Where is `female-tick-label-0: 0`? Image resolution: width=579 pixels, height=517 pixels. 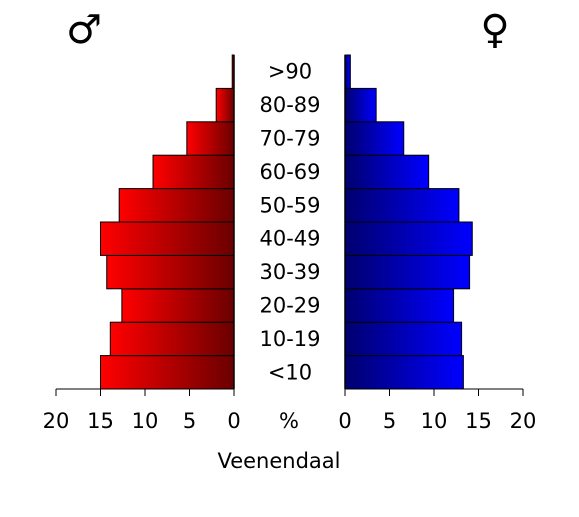
female-tick-label-0: 0 is located at coordinates (344, 421).